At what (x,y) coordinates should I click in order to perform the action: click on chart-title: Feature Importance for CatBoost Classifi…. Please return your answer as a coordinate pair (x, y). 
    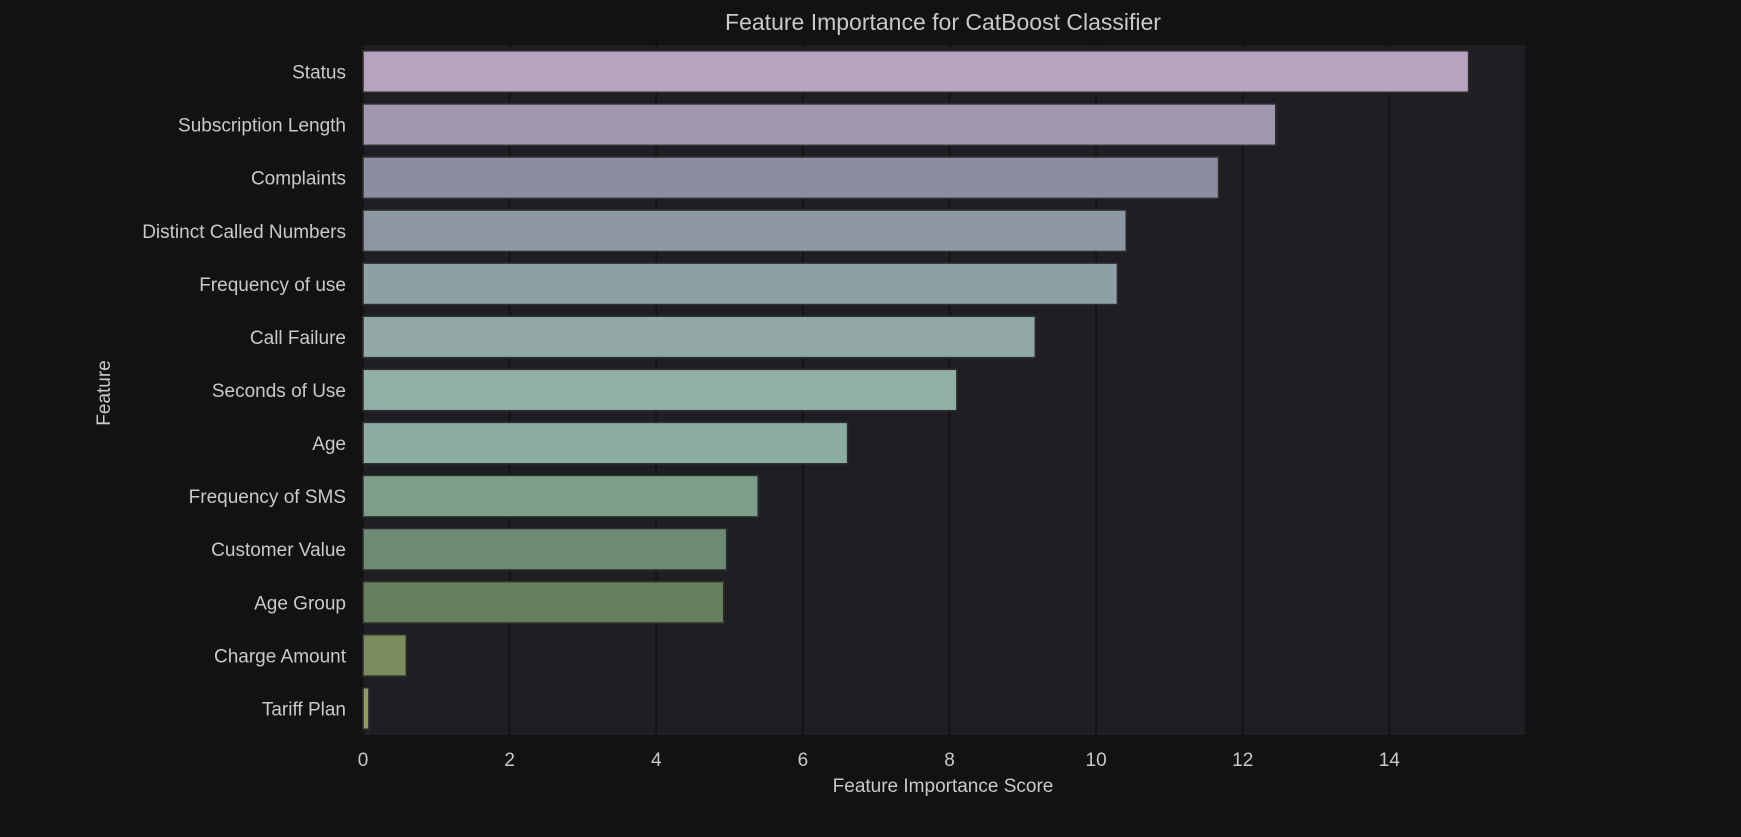
    Looking at the image, I should click on (943, 22).